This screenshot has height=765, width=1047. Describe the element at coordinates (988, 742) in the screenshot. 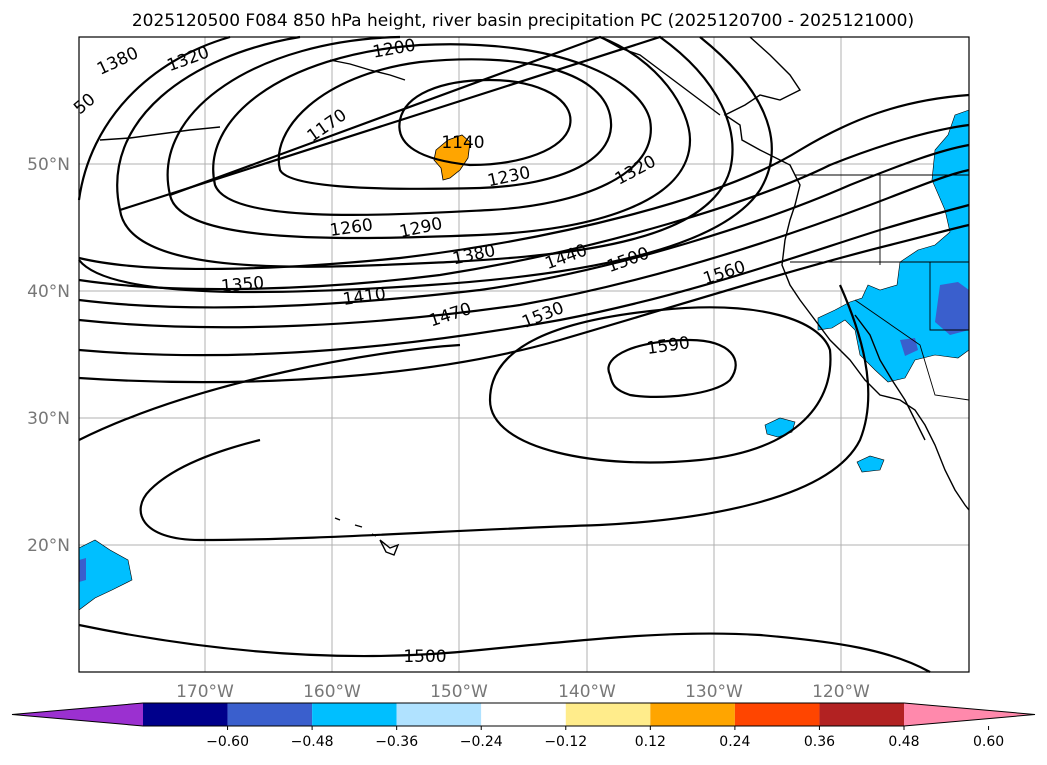

I see `colorbar-tick-label: 0.60` at that location.